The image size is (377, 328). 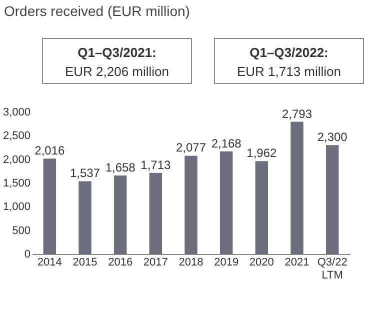 What do you see at coordinates (16, 112) in the screenshot?
I see `y-tick-label: 3,000` at bounding box center [16, 112].